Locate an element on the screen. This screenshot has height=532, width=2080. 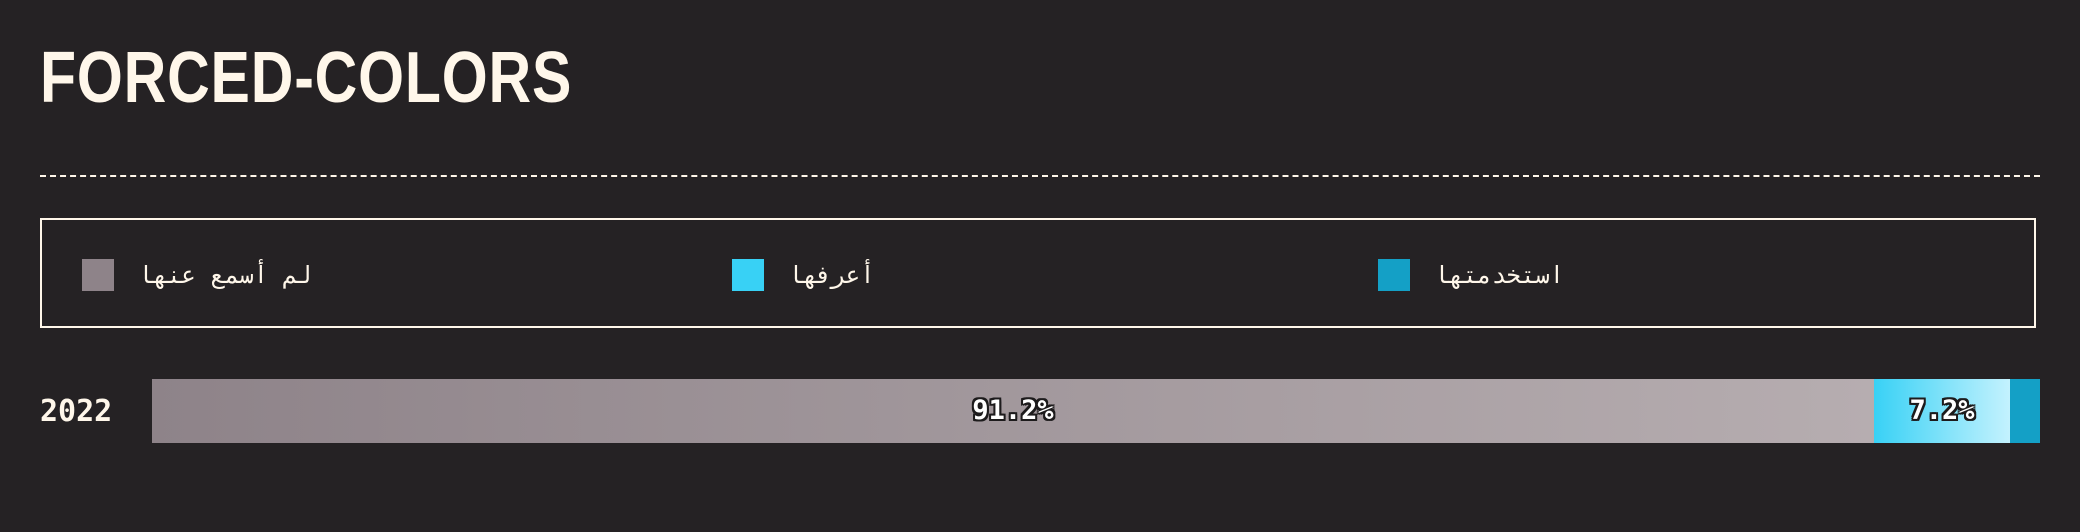
bar-value-label: 7.2% is located at coordinates (1942, 410).